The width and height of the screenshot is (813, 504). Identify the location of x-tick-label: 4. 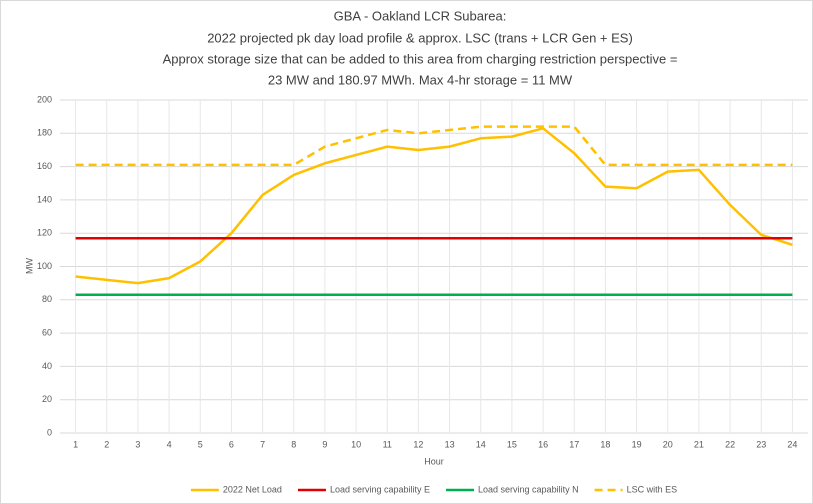
(169, 444).